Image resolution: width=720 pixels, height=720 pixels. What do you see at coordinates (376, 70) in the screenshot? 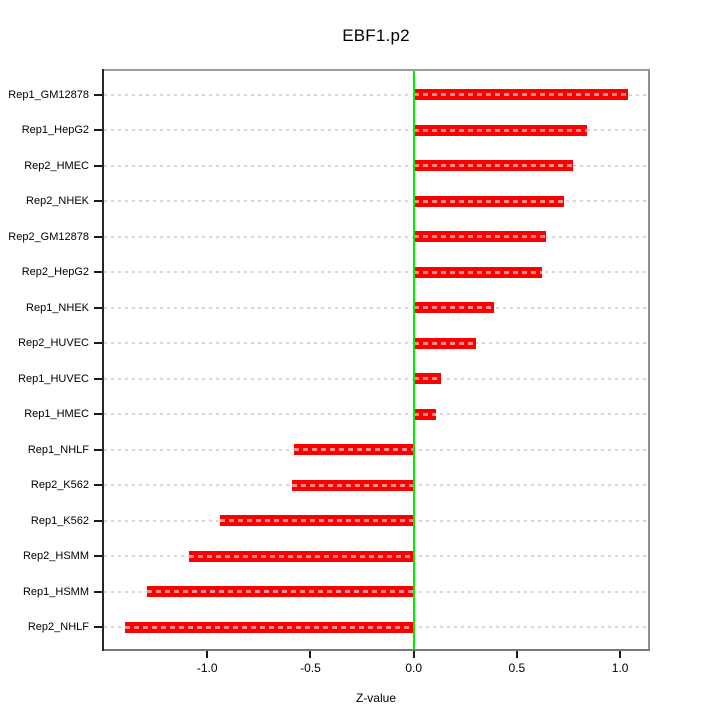
I see `plot-border-top` at bounding box center [376, 70].